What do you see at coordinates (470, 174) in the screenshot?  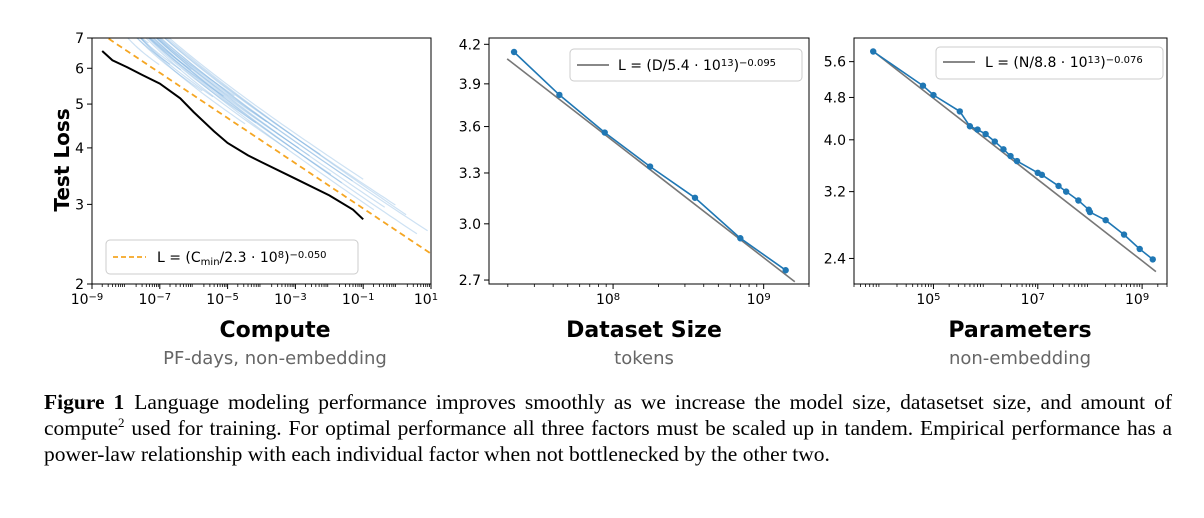 I see `dataset-y-tick-label: 3.3` at bounding box center [470, 174].